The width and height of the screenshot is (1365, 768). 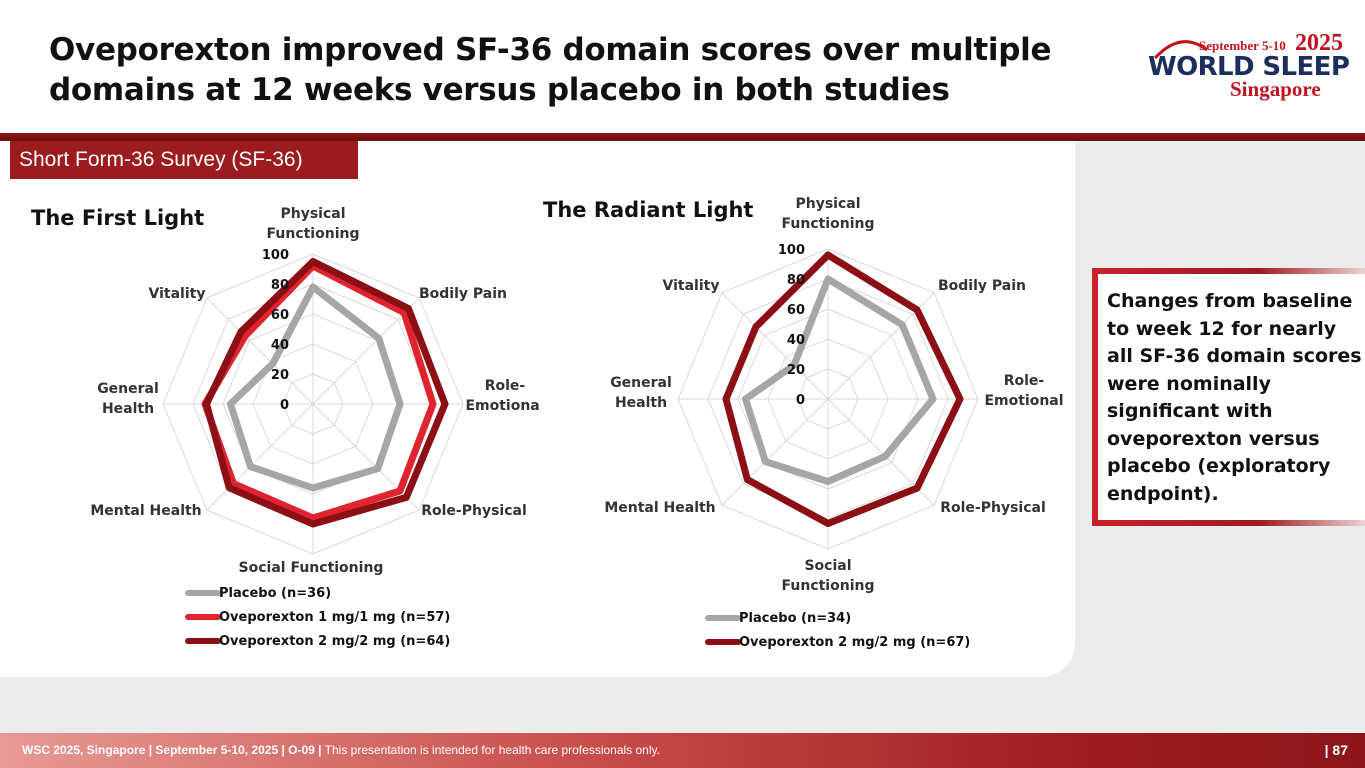 I want to click on legend-label: Oveporexton 2 mg/2 mg (n=67), so click(x=854, y=642).